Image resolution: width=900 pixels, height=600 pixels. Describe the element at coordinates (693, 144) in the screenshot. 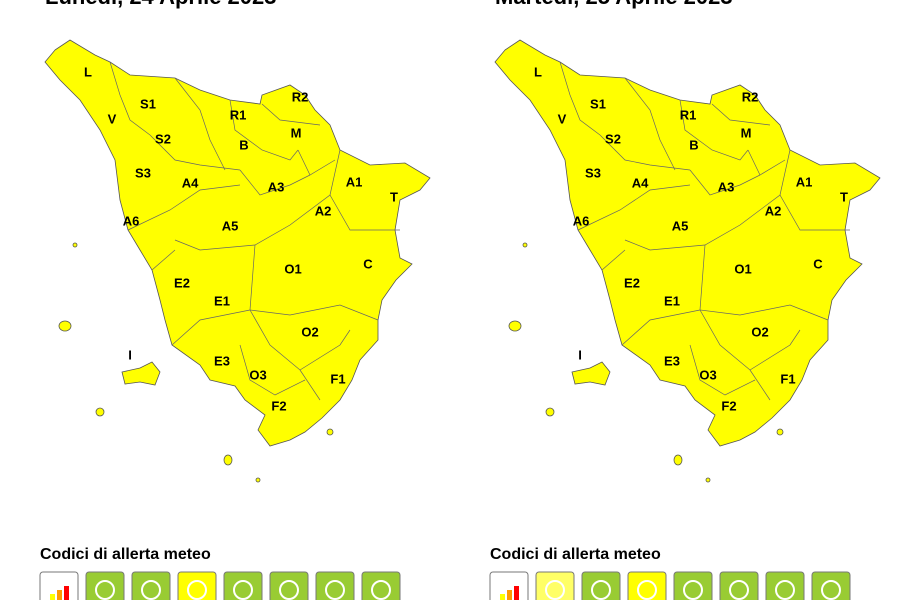

I see `zone-label: B` at that location.